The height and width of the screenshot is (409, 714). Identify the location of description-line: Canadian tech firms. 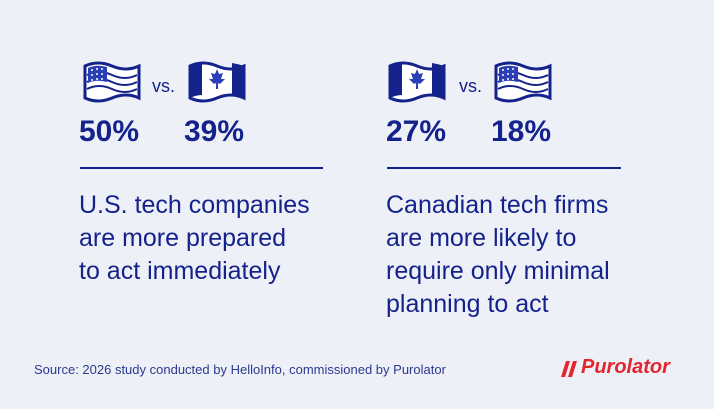
(497, 205).